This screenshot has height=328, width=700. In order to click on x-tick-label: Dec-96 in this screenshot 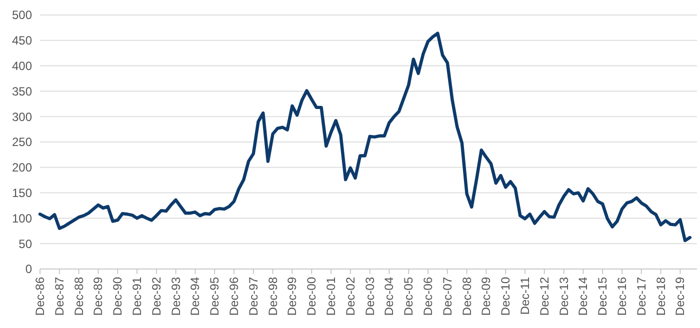, I will do `click(234, 296)`.